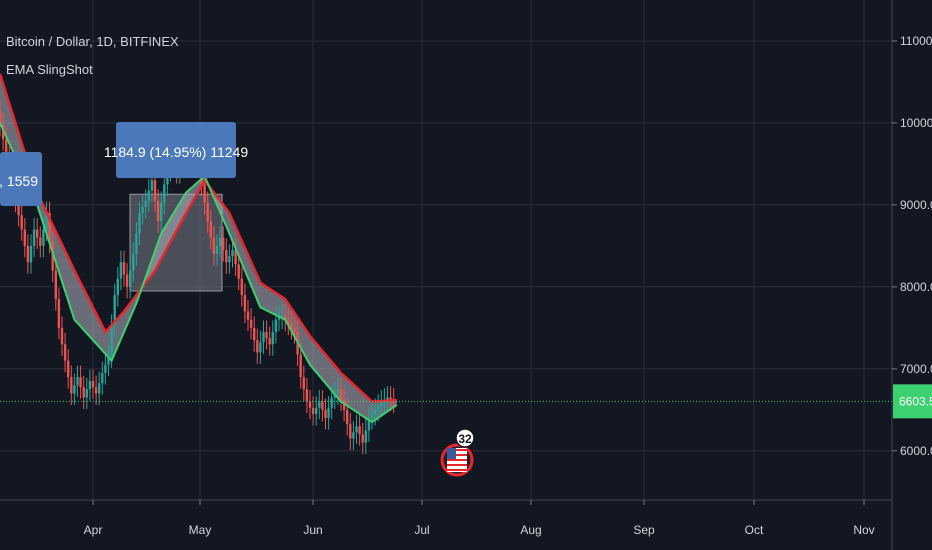 This screenshot has width=932, height=550. What do you see at coordinates (92, 41) in the screenshot?
I see `symbol-title: Bitcoin / Dollar, 1D, BITFINEX` at bounding box center [92, 41].